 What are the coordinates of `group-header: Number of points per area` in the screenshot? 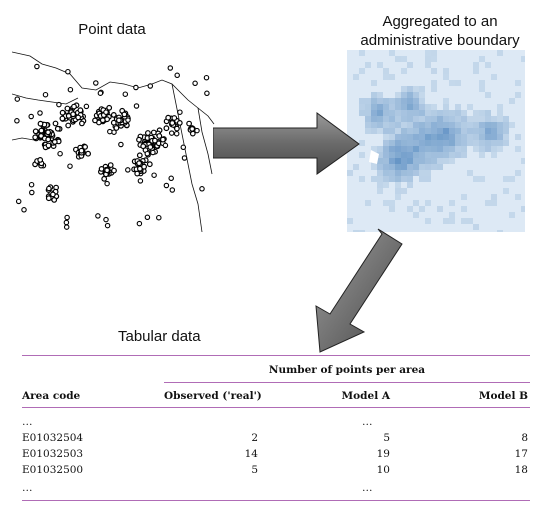 It's located at (347, 370).